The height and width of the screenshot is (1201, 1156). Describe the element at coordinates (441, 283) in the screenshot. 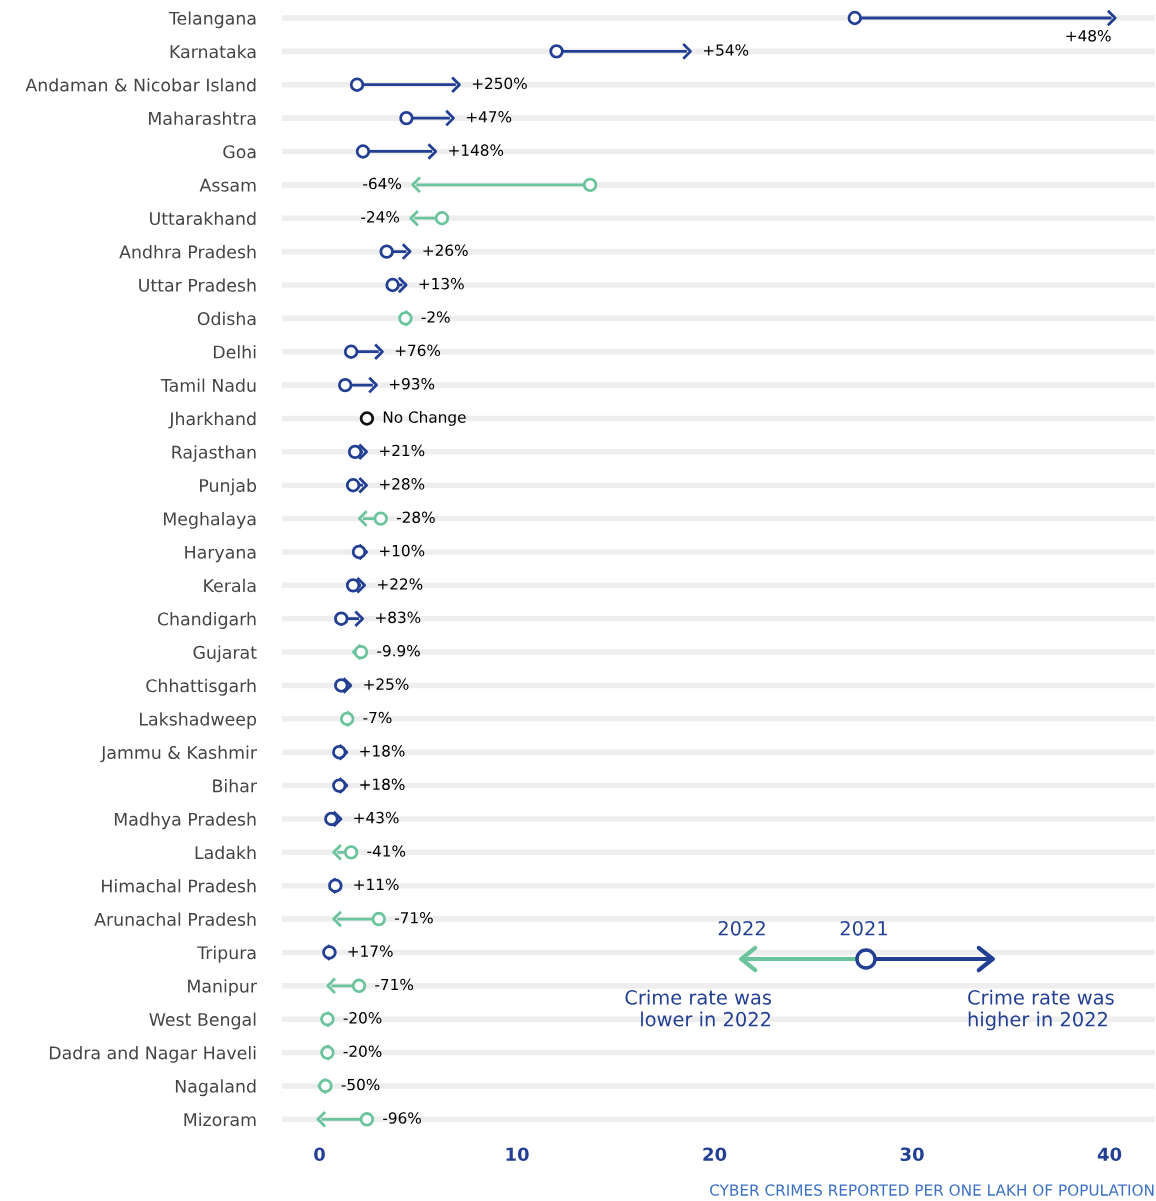

I see `annotation: +13%` at that location.